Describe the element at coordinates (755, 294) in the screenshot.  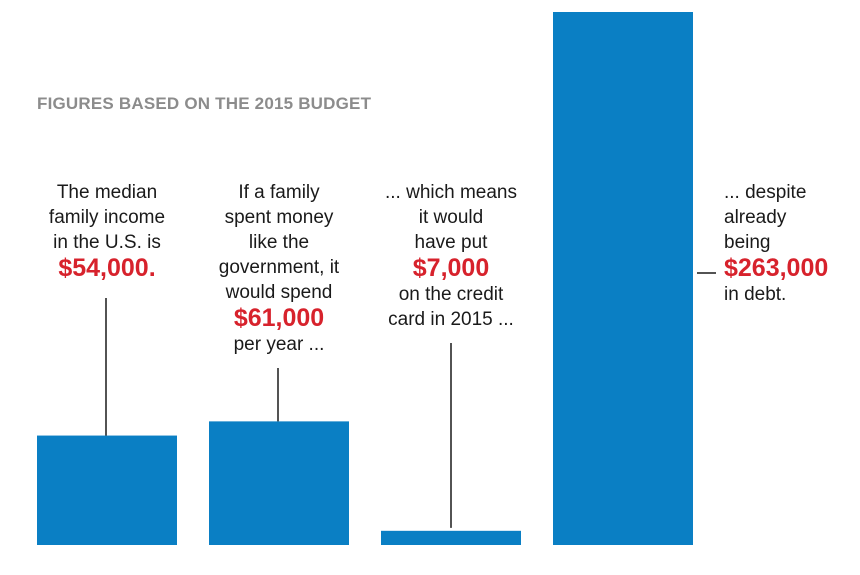
I see `caption-line: in debt.` at that location.